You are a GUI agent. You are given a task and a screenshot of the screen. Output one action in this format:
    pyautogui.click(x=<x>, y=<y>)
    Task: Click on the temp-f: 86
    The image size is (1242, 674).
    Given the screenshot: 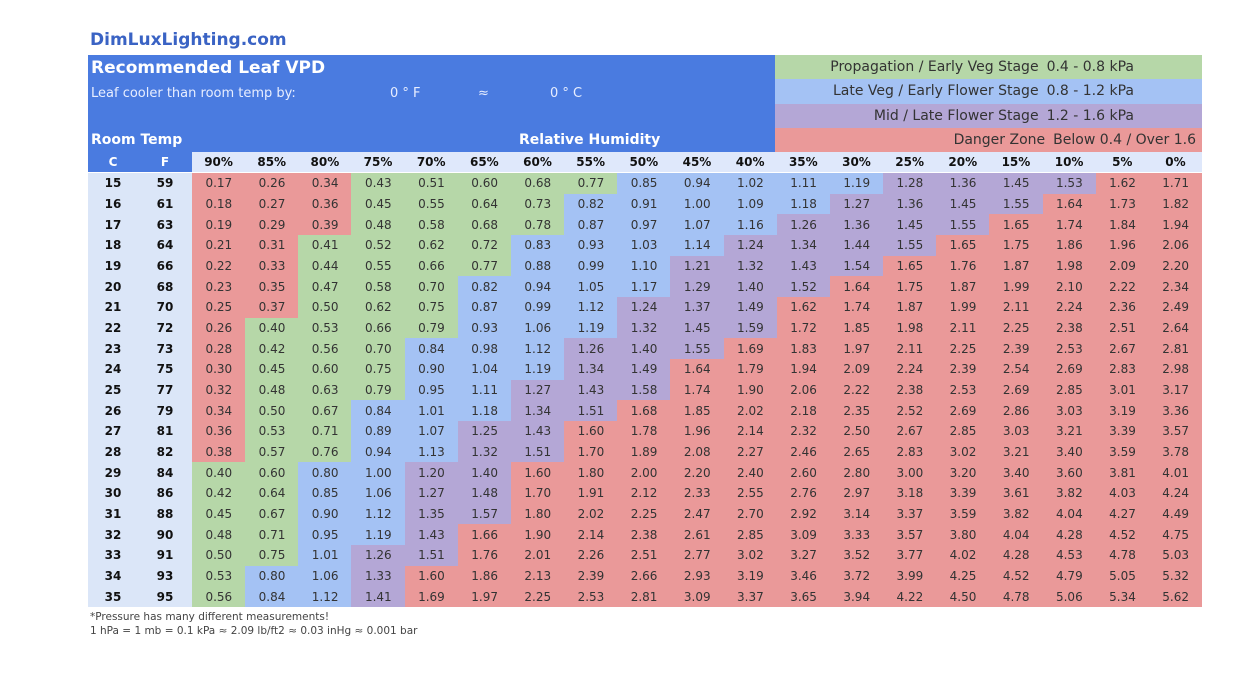 What is the action you would take?
    pyautogui.click(x=165, y=493)
    